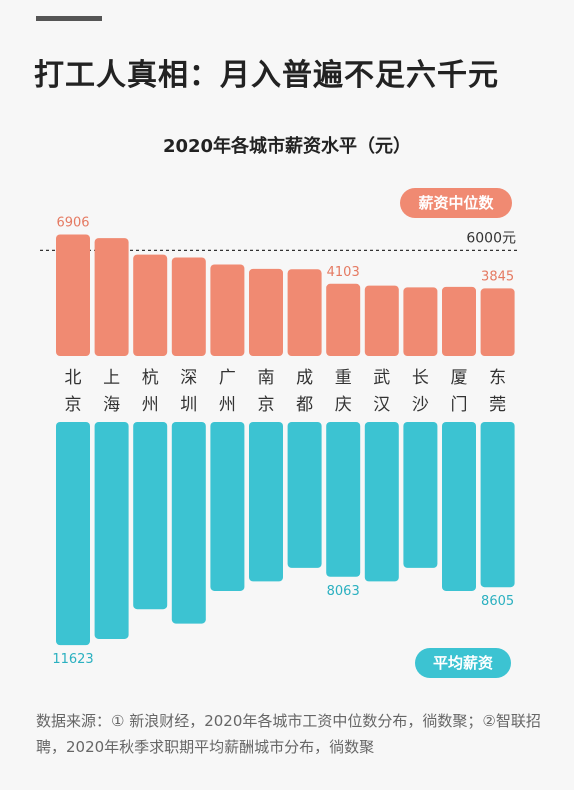  I want to click on city-label-bottom-2: 州, so click(150, 405).